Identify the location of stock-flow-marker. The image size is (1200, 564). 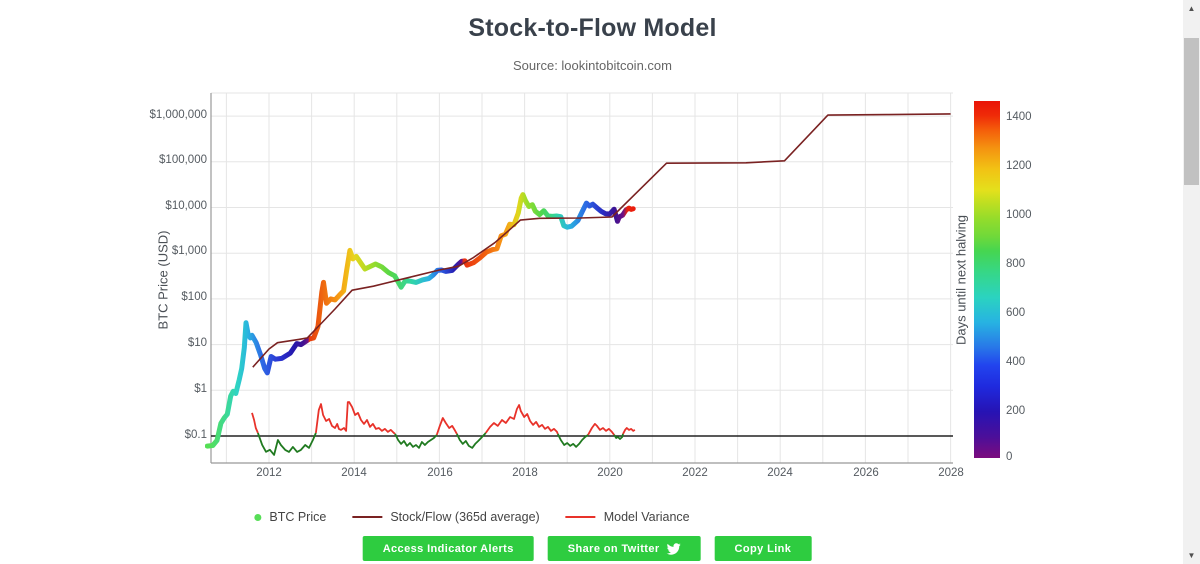
(367, 517).